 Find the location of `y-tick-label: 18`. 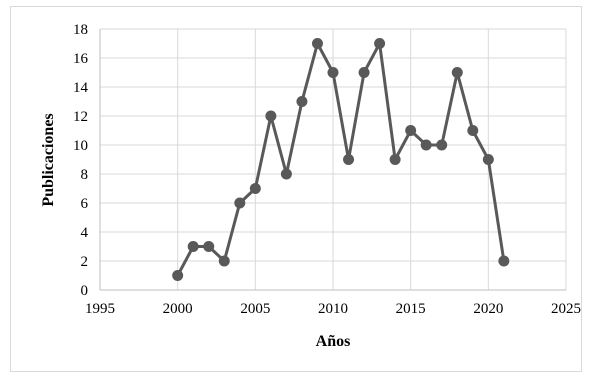

y-tick-label: 18 is located at coordinates (80, 30).